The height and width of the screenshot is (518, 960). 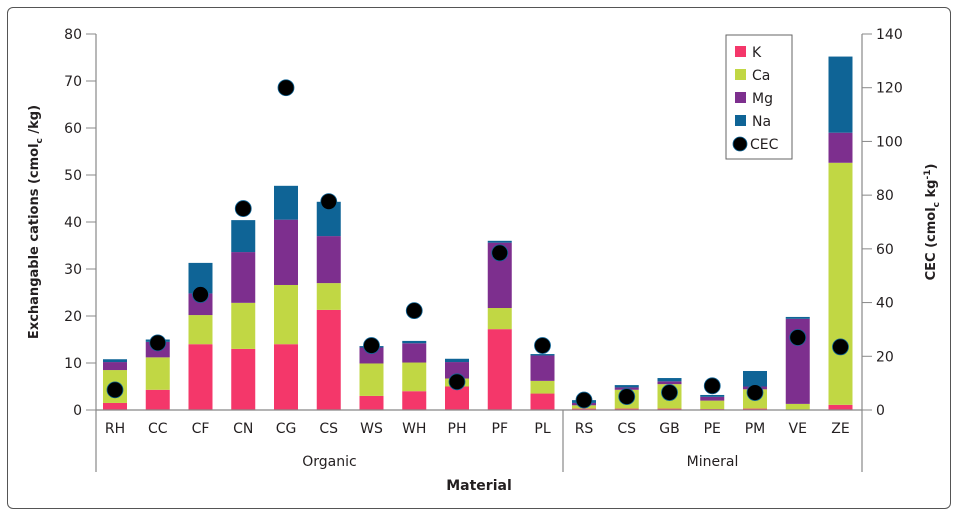 What do you see at coordinates (500, 429) in the screenshot?
I see `x-tick-label: PF` at bounding box center [500, 429].